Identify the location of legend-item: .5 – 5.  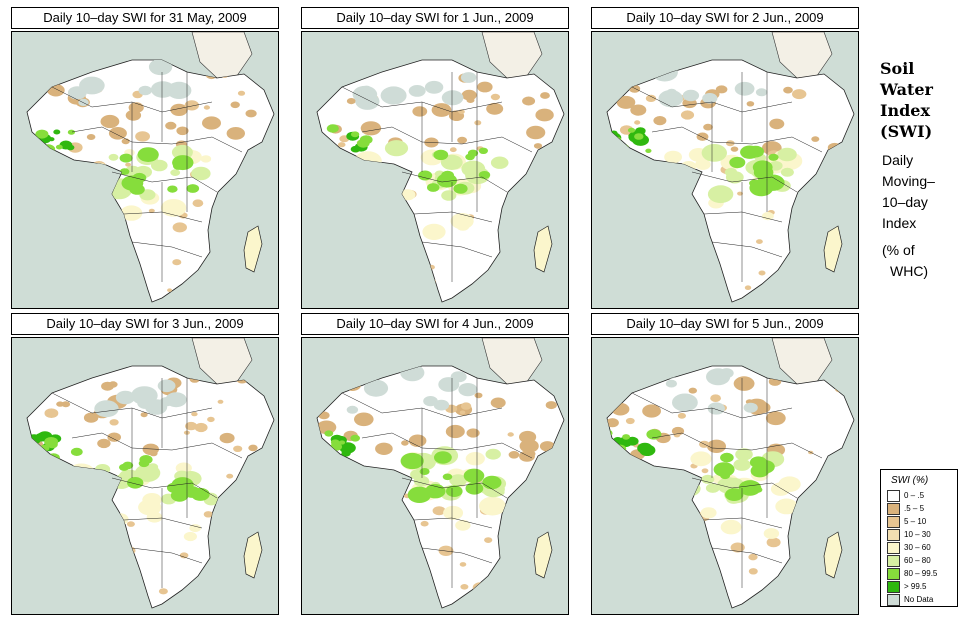
(922, 508).